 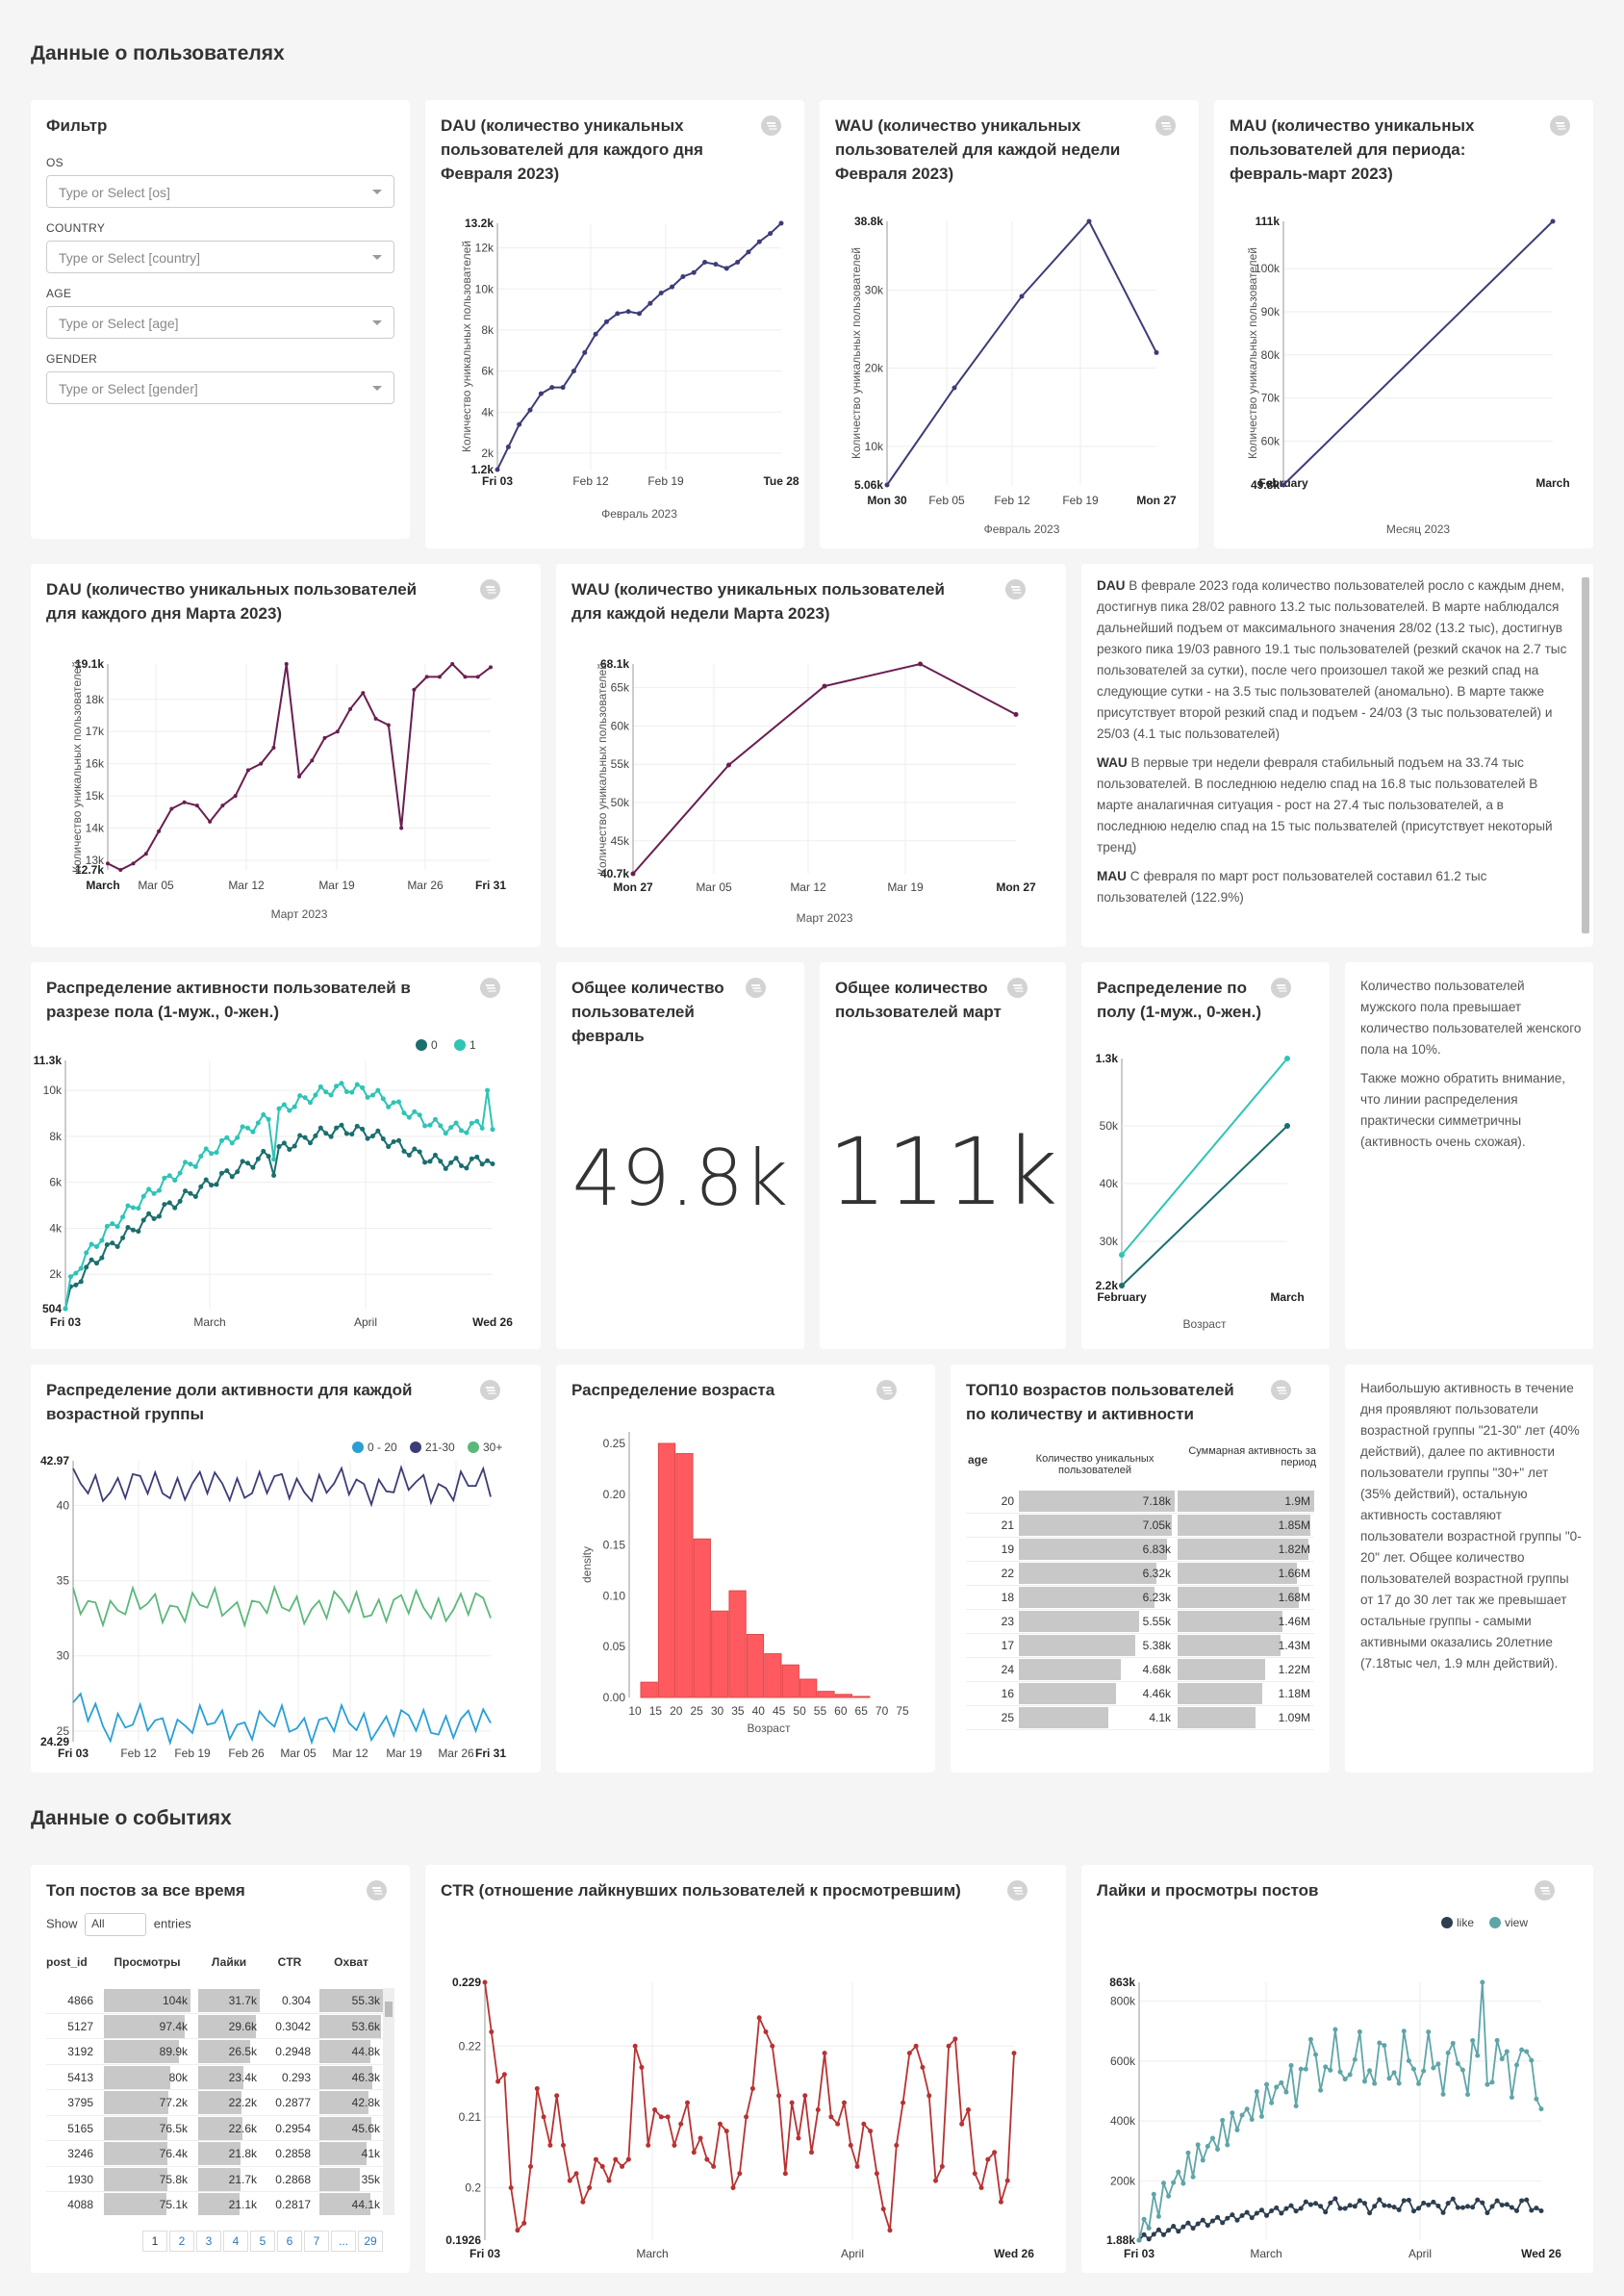 What do you see at coordinates (633, 887) in the screenshot?
I see `x-tick-label: Mon 27` at bounding box center [633, 887].